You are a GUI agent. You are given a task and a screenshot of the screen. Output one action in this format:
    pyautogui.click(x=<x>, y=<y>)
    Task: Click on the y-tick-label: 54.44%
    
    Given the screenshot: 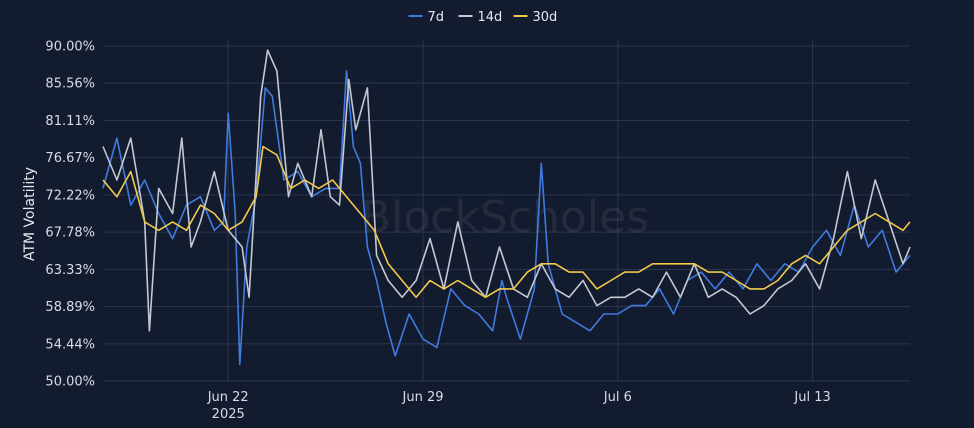 What is the action you would take?
    pyautogui.click(x=70, y=344)
    